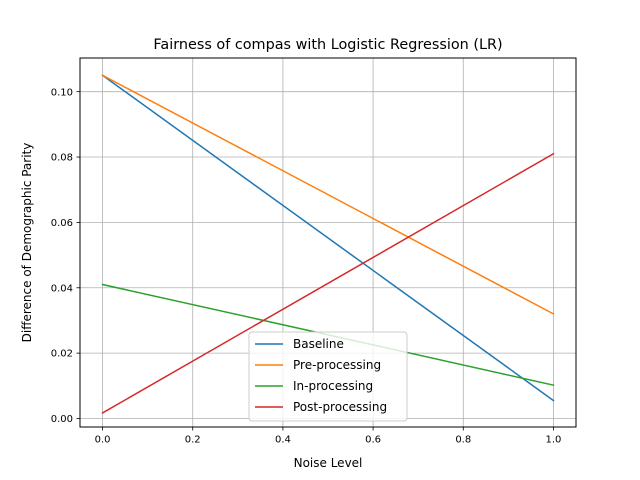 This screenshot has width=640, height=480. Describe the element at coordinates (328, 463) in the screenshot. I see `x-axis-label: Noise Level` at that location.